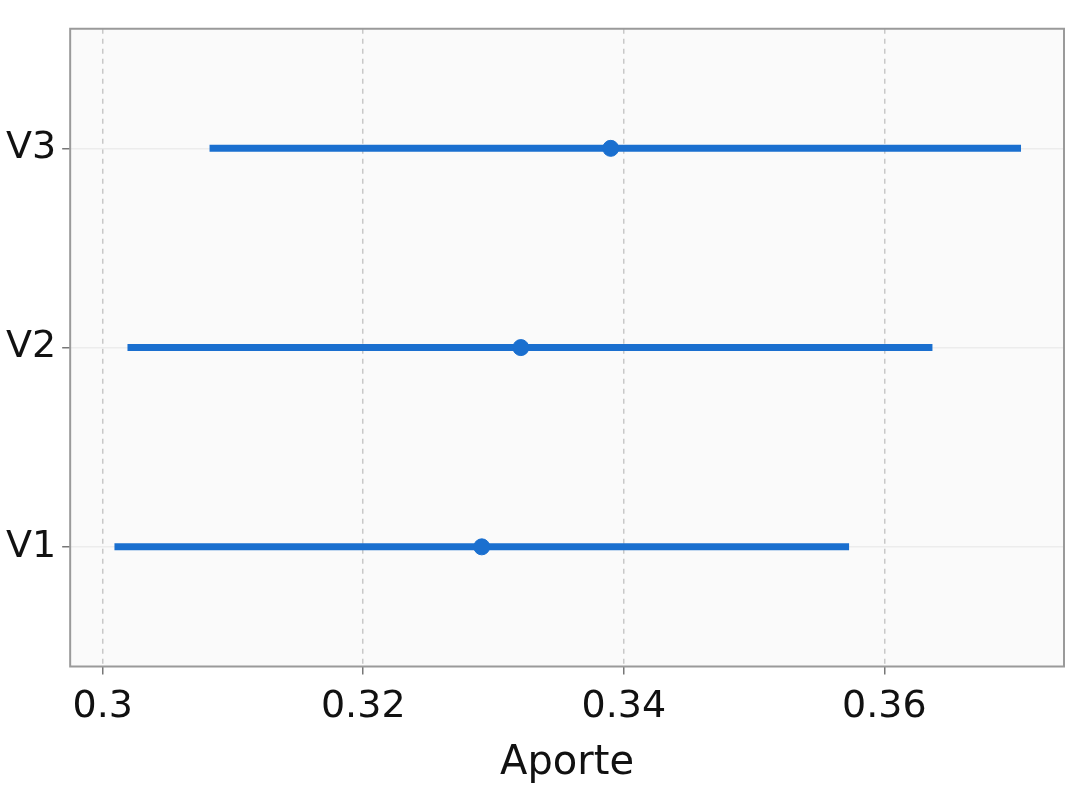 The width and height of the screenshot is (1073, 788). Describe the element at coordinates (624, 704) in the screenshot. I see `x-tick-label: 0.34` at that location.